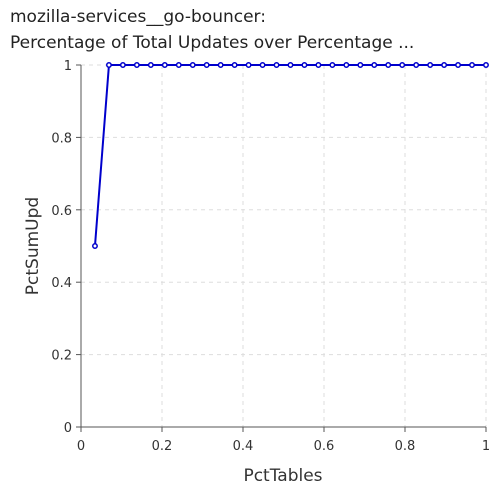 Image resolution: width=500 pixels, height=500 pixels. I want to click on x-tick-label: 0.4, so click(243, 446).